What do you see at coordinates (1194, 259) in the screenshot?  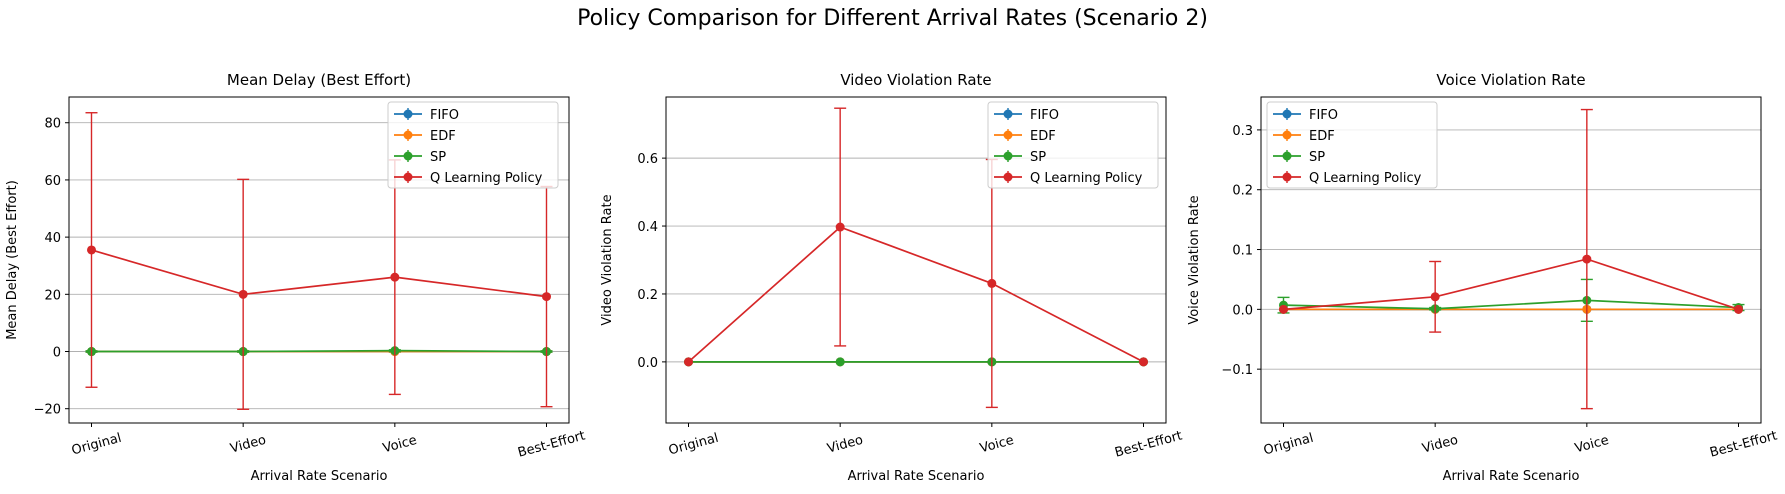 I see `y-axis-label: Voice Violation Rate` at bounding box center [1194, 259].